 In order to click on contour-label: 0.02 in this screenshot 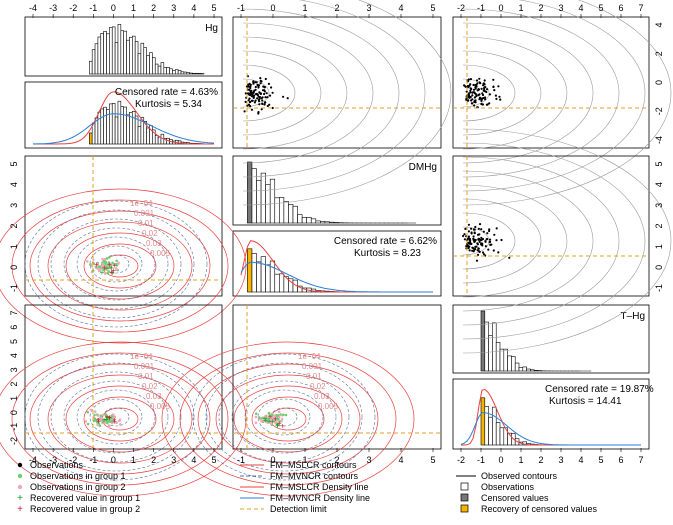, I will do `click(150, 233)`.